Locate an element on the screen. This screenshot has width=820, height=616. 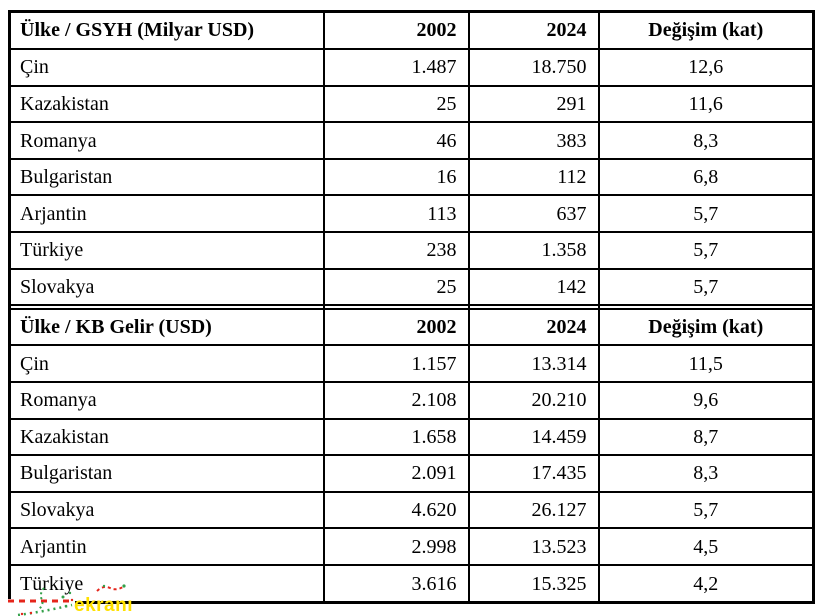
table-row: Arjantin 113 637 5,7 is located at coordinates (411, 214).